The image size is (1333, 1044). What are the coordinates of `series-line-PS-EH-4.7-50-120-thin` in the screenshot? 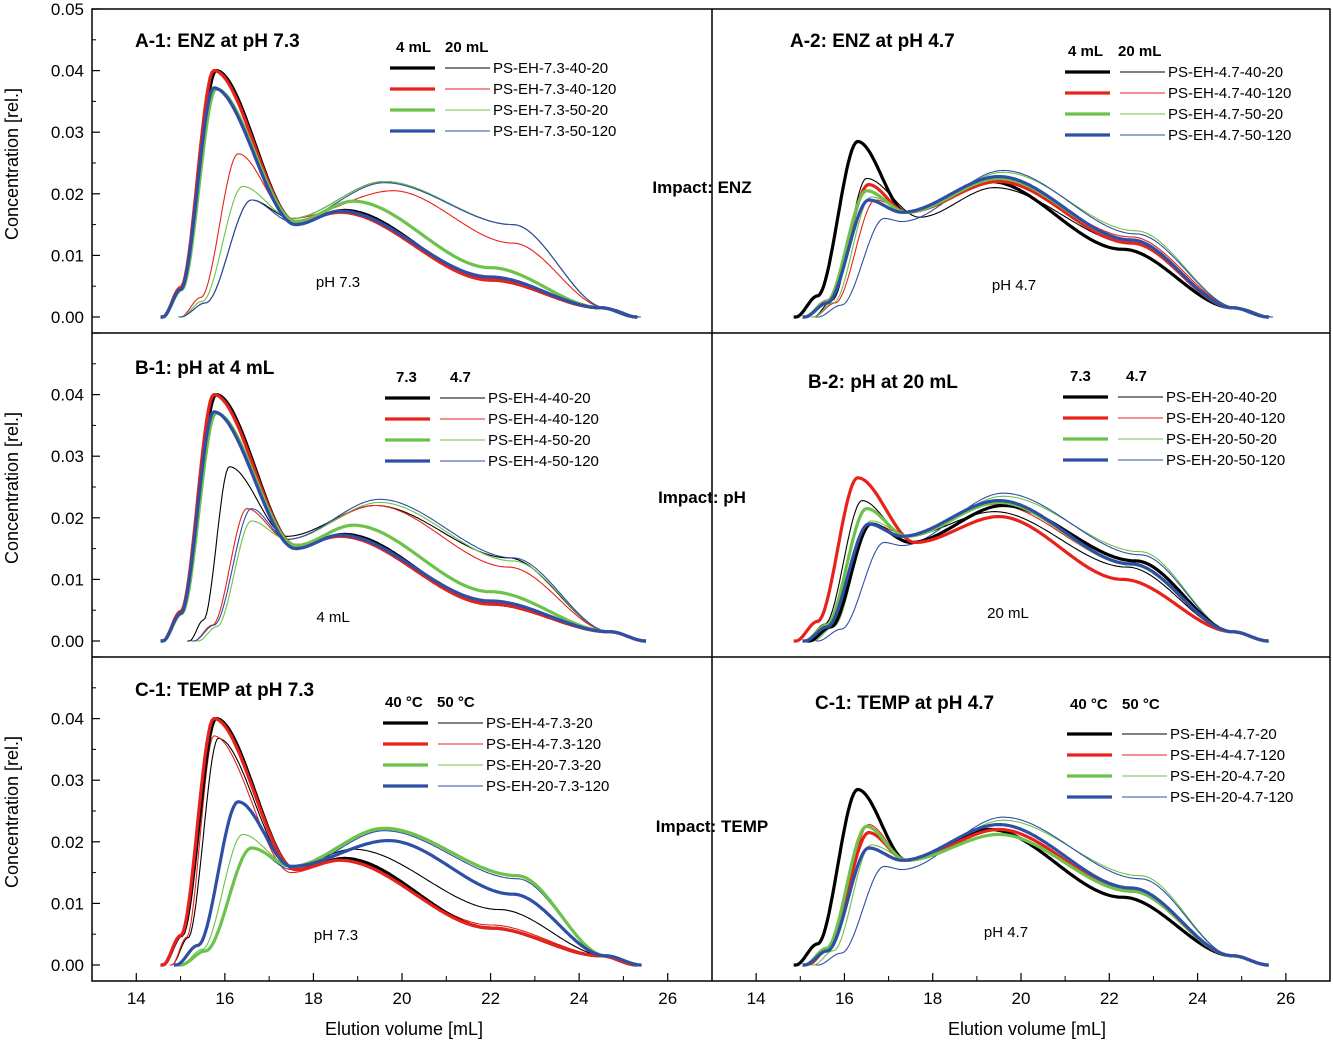 It's located at (1044, 243).